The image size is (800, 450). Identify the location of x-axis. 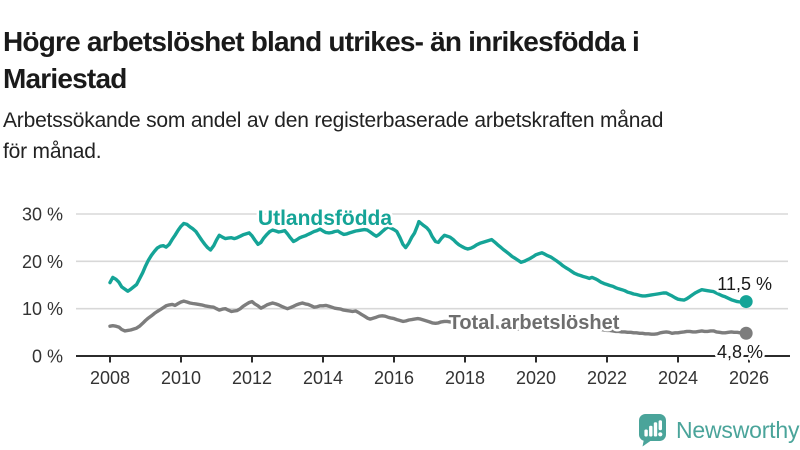
(433, 359).